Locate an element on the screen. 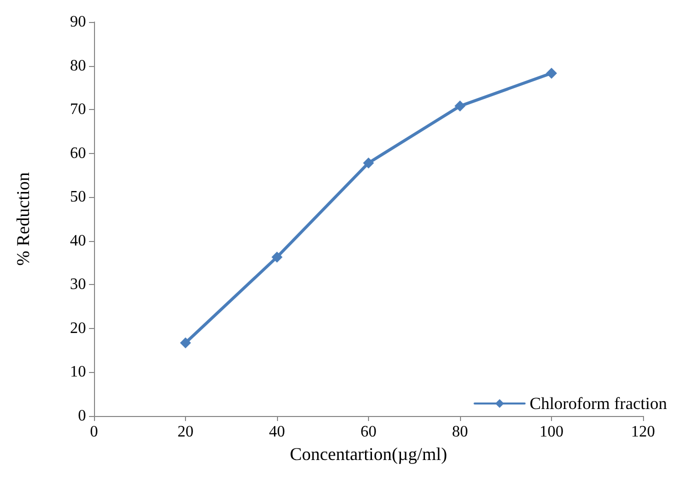 Image resolution: width=678 pixels, height=487 pixels. x-tick-label: 80 is located at coordinates (460, 432).